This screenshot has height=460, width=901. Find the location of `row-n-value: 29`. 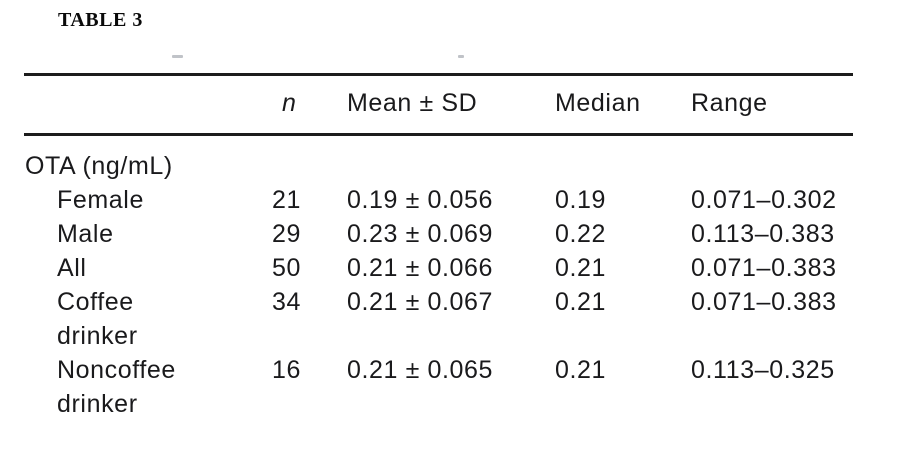

row-n-value: 29 is located at coordinates (287, 234).